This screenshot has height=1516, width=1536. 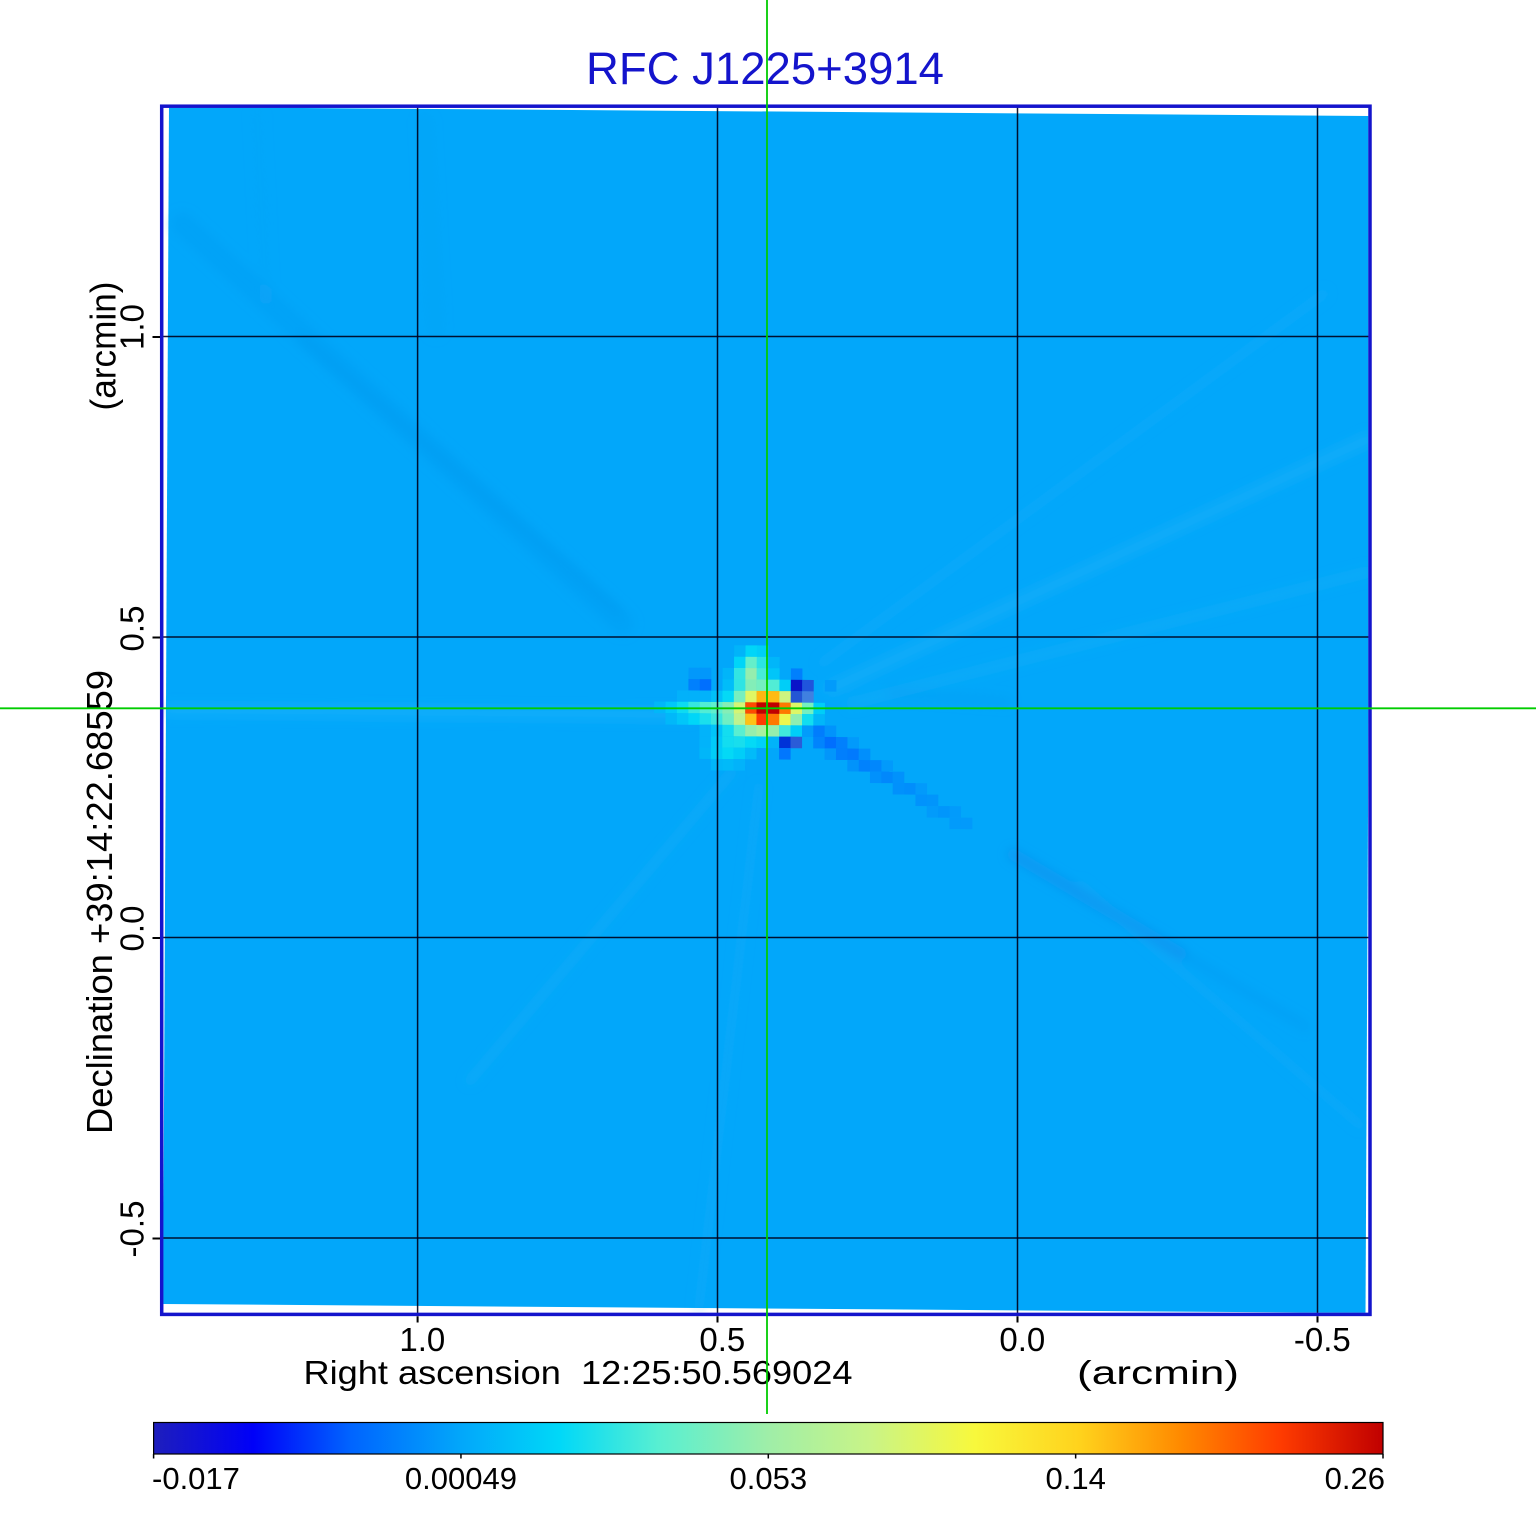 What do you see at coordinates (1075, 1478) in the screenshot?
I see `svg-text: 0.14` at bounding box center [1075, 1478].